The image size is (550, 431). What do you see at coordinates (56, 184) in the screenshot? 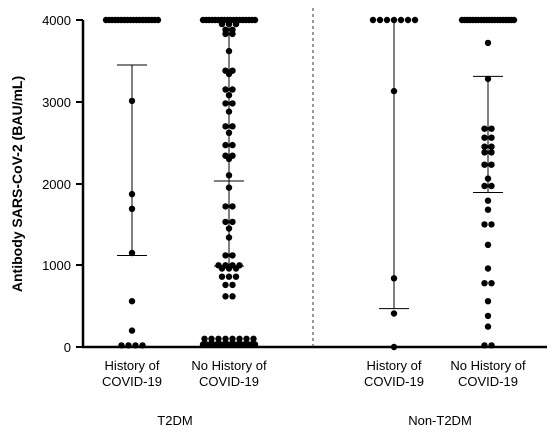
I see `y-tick-label: 2000` at bounding box center [56, 184].